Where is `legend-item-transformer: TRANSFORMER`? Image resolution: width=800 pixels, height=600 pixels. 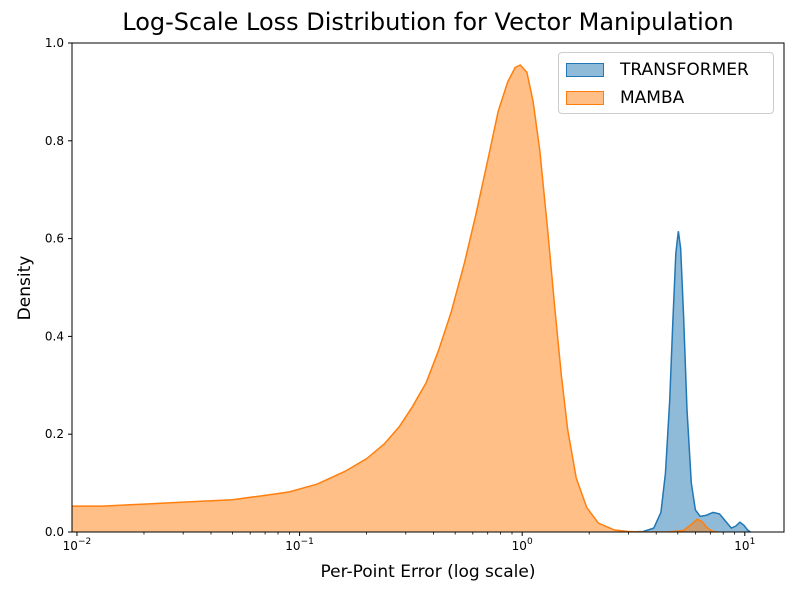
legend-item-transformer: TRANSFORMER is located at coordinates (657, 70).